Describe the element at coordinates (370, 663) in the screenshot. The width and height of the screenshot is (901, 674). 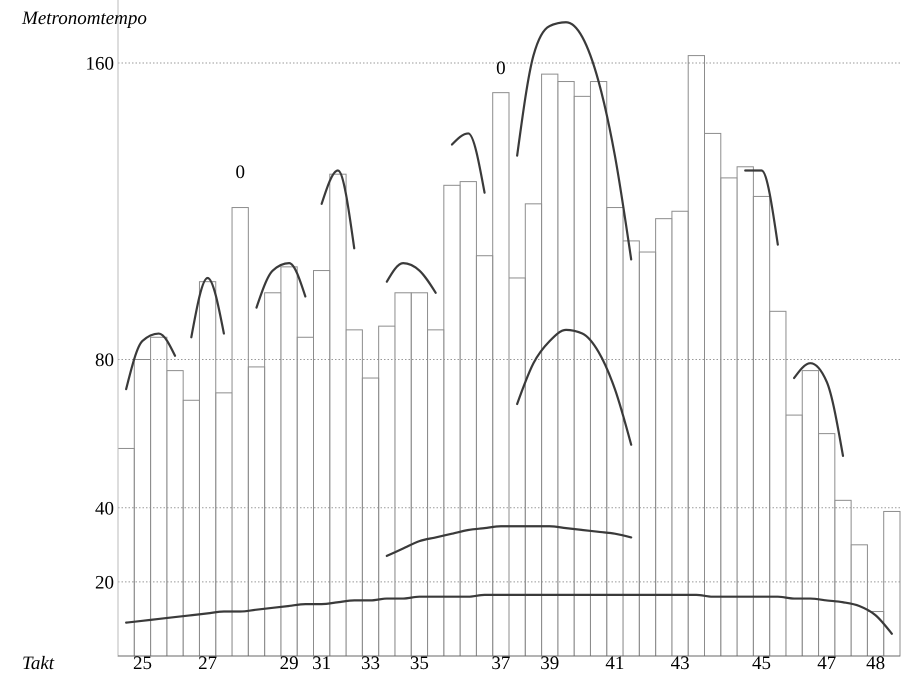
I see `x-tick-label: 33` at that location.